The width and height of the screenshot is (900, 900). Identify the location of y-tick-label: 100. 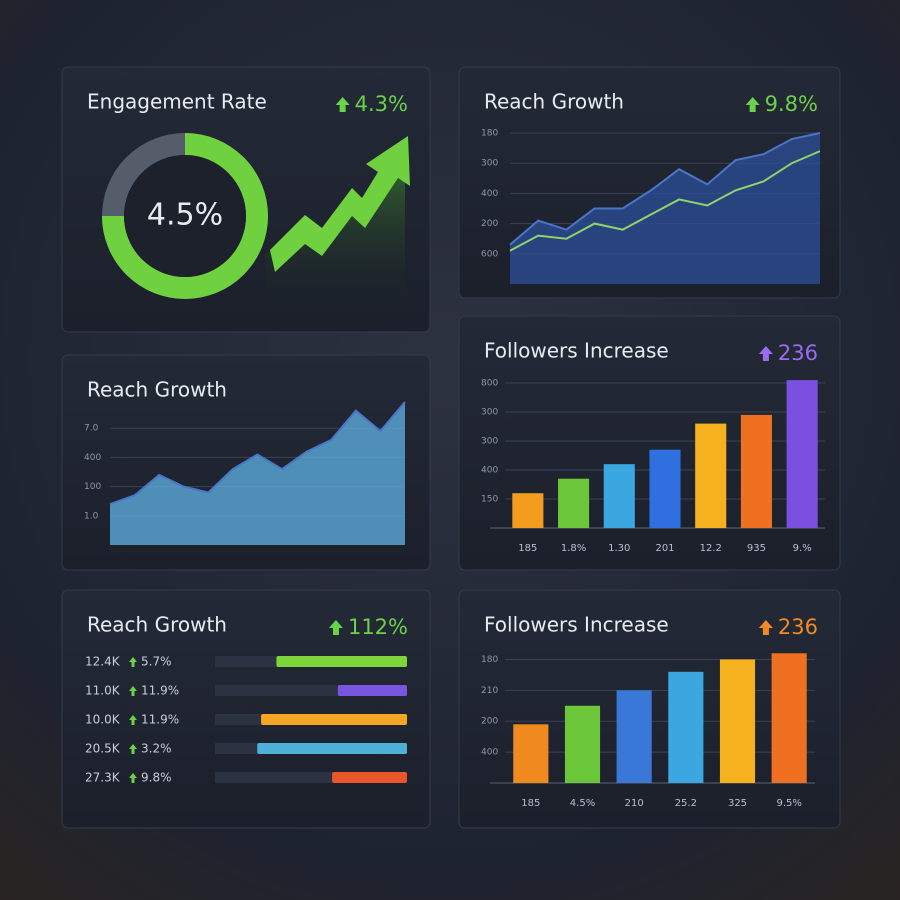
(92, 487).